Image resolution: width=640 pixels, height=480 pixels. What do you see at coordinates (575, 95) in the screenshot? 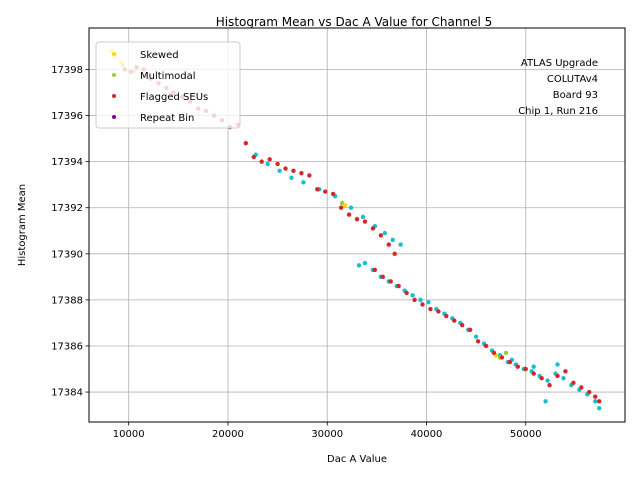
I see `annotation-line: Board 93` at bounding box center [575, 95].